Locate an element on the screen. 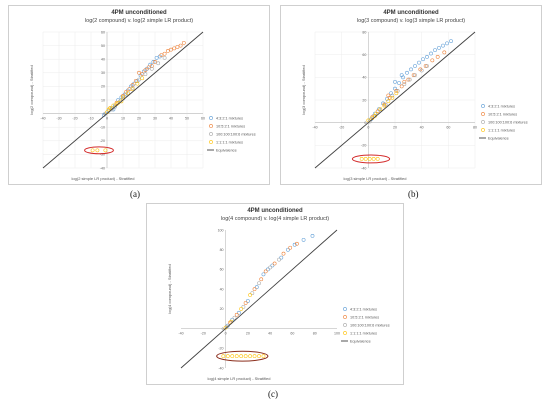  panel-label-a: (a) is located at coordinates (135, 194).